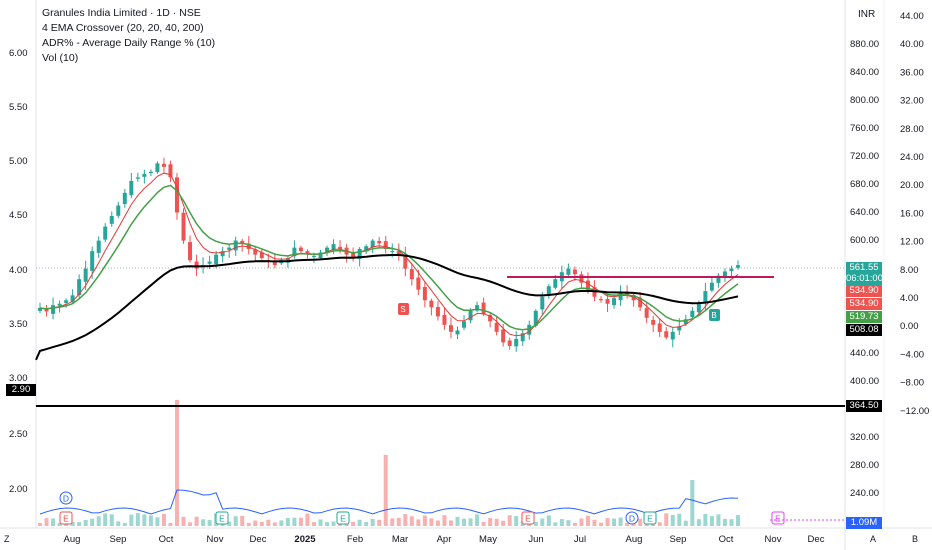  What do you see at coordinates (864, 267) in the screenshot?
I see `last-price-value: 561.55` at bounding box center [864, 267].